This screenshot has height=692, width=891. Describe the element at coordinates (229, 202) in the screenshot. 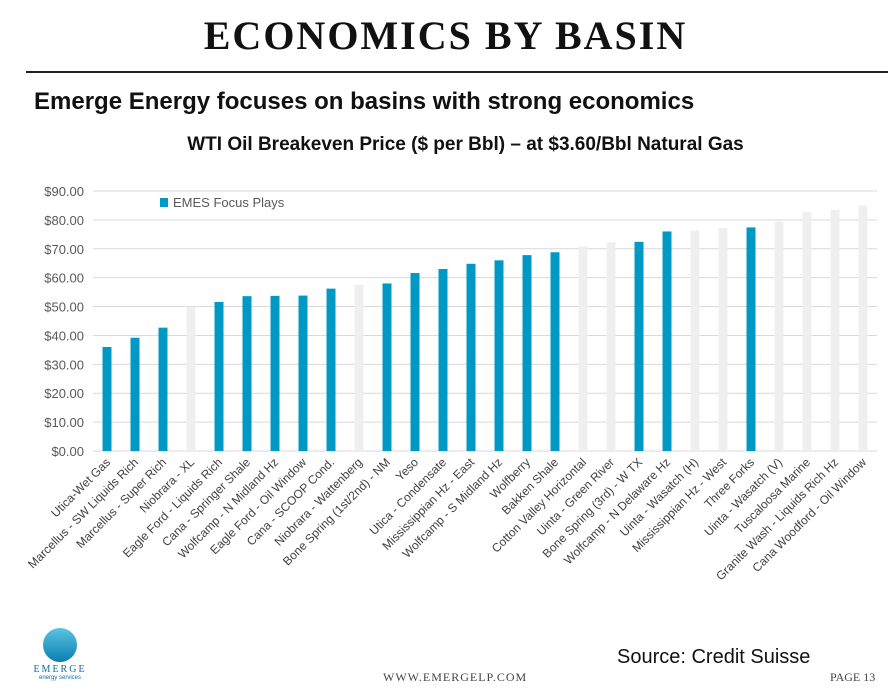

I see `legend-label: EMES Focus Plays` at that location.